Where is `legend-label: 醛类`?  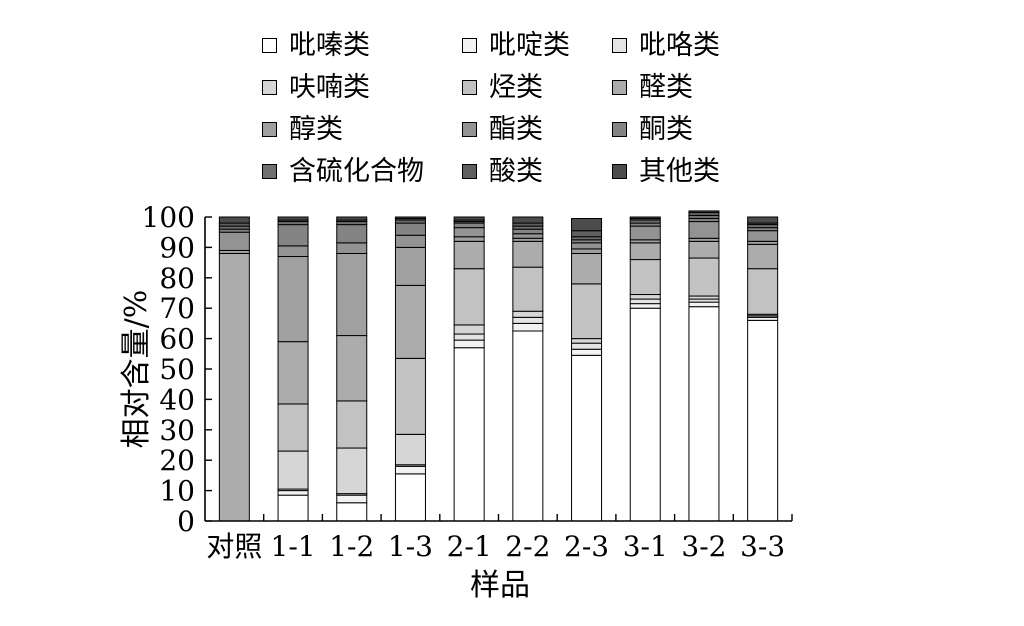 legend-label: 醛类 is located at coordinates (666, 87).